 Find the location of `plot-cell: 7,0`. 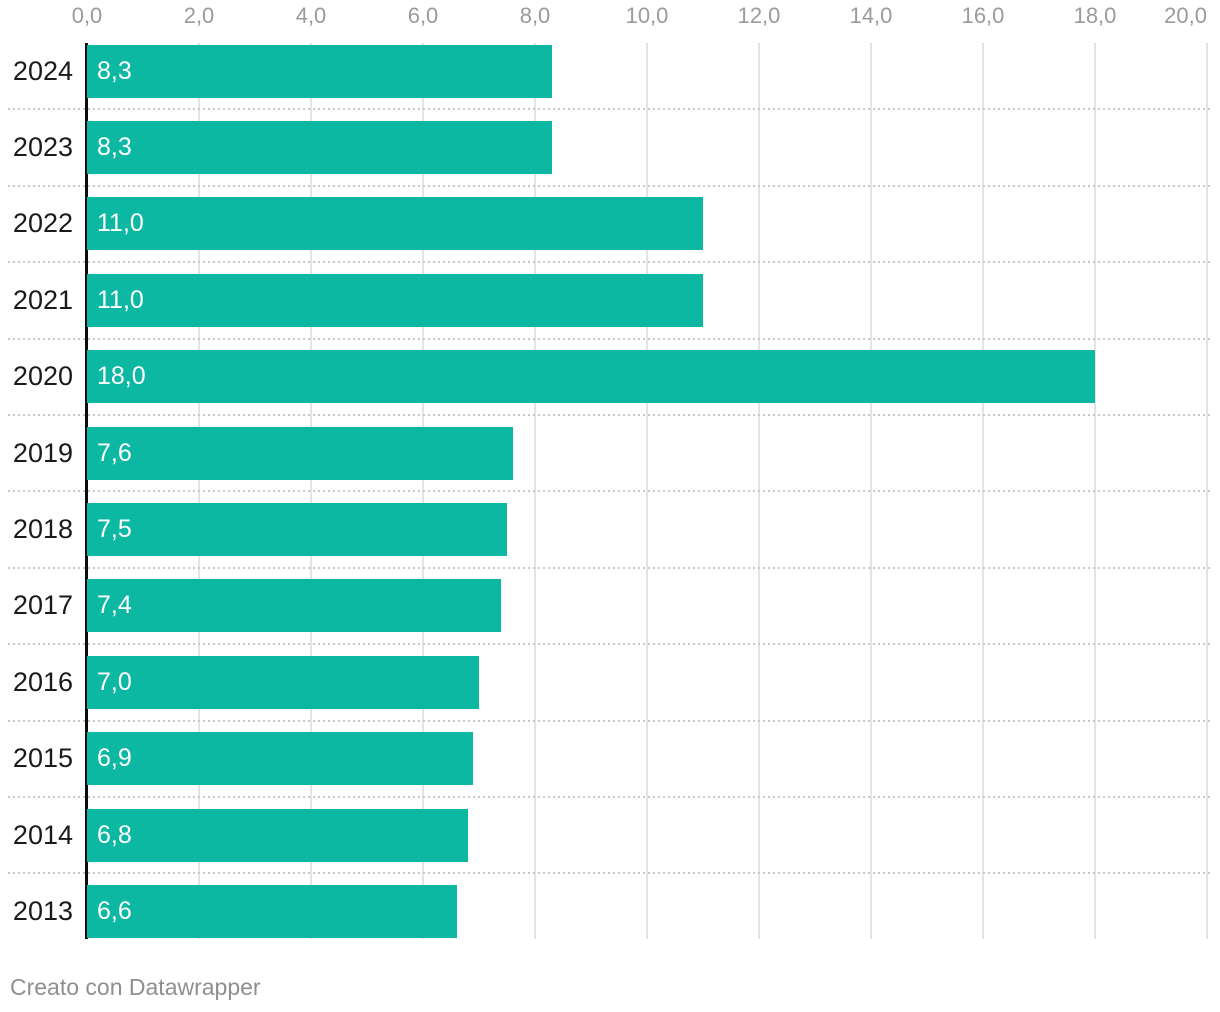

plot-cell: 7,0 is located at coordinates (647, 682).